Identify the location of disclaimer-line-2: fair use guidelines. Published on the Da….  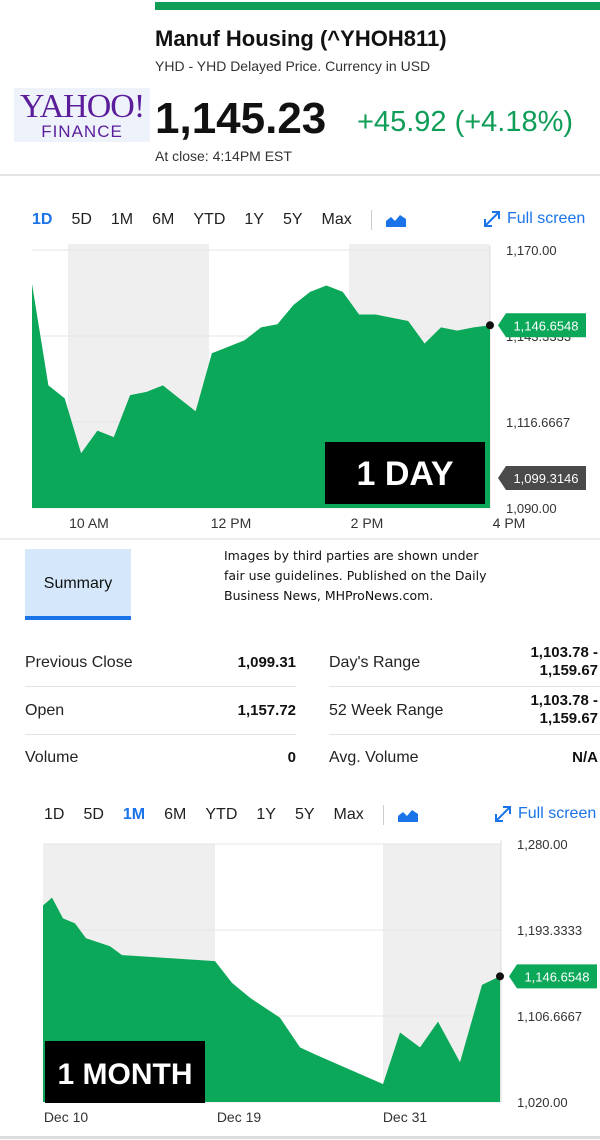
(355, 575).